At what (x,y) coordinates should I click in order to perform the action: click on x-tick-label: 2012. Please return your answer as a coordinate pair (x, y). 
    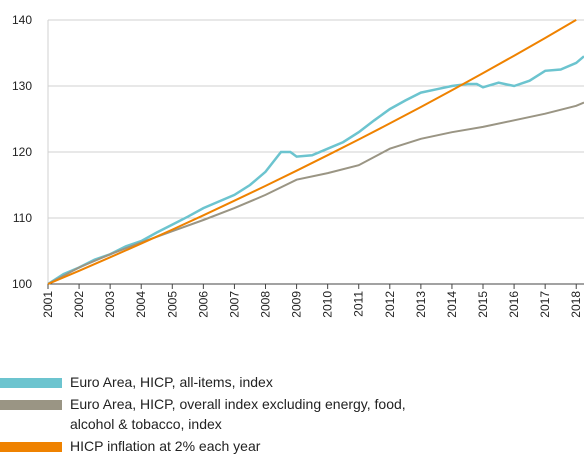
    Looking at the image, I should click on (390, 304).